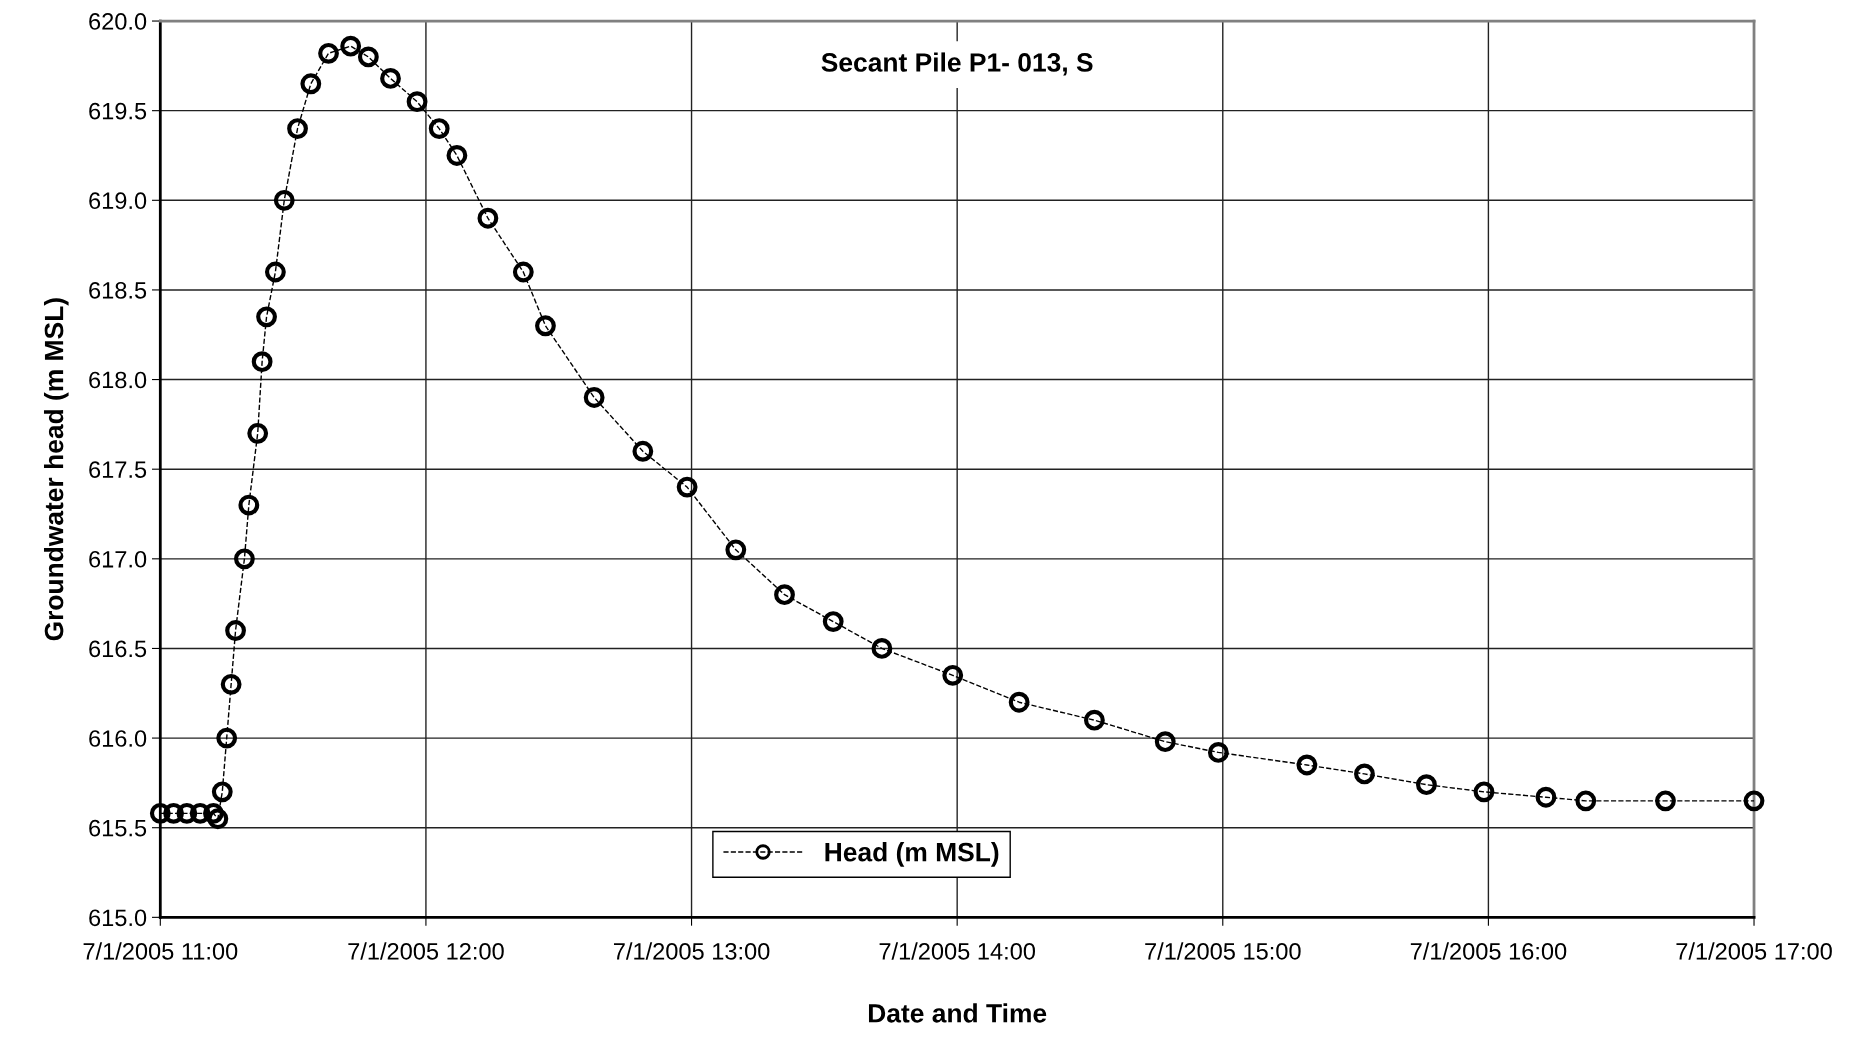  What do you see at coordinates (160, 951) in the screenshot?
I see `x-tick-label: 7/1/2005 11:00` at bounding box center [160, 951].